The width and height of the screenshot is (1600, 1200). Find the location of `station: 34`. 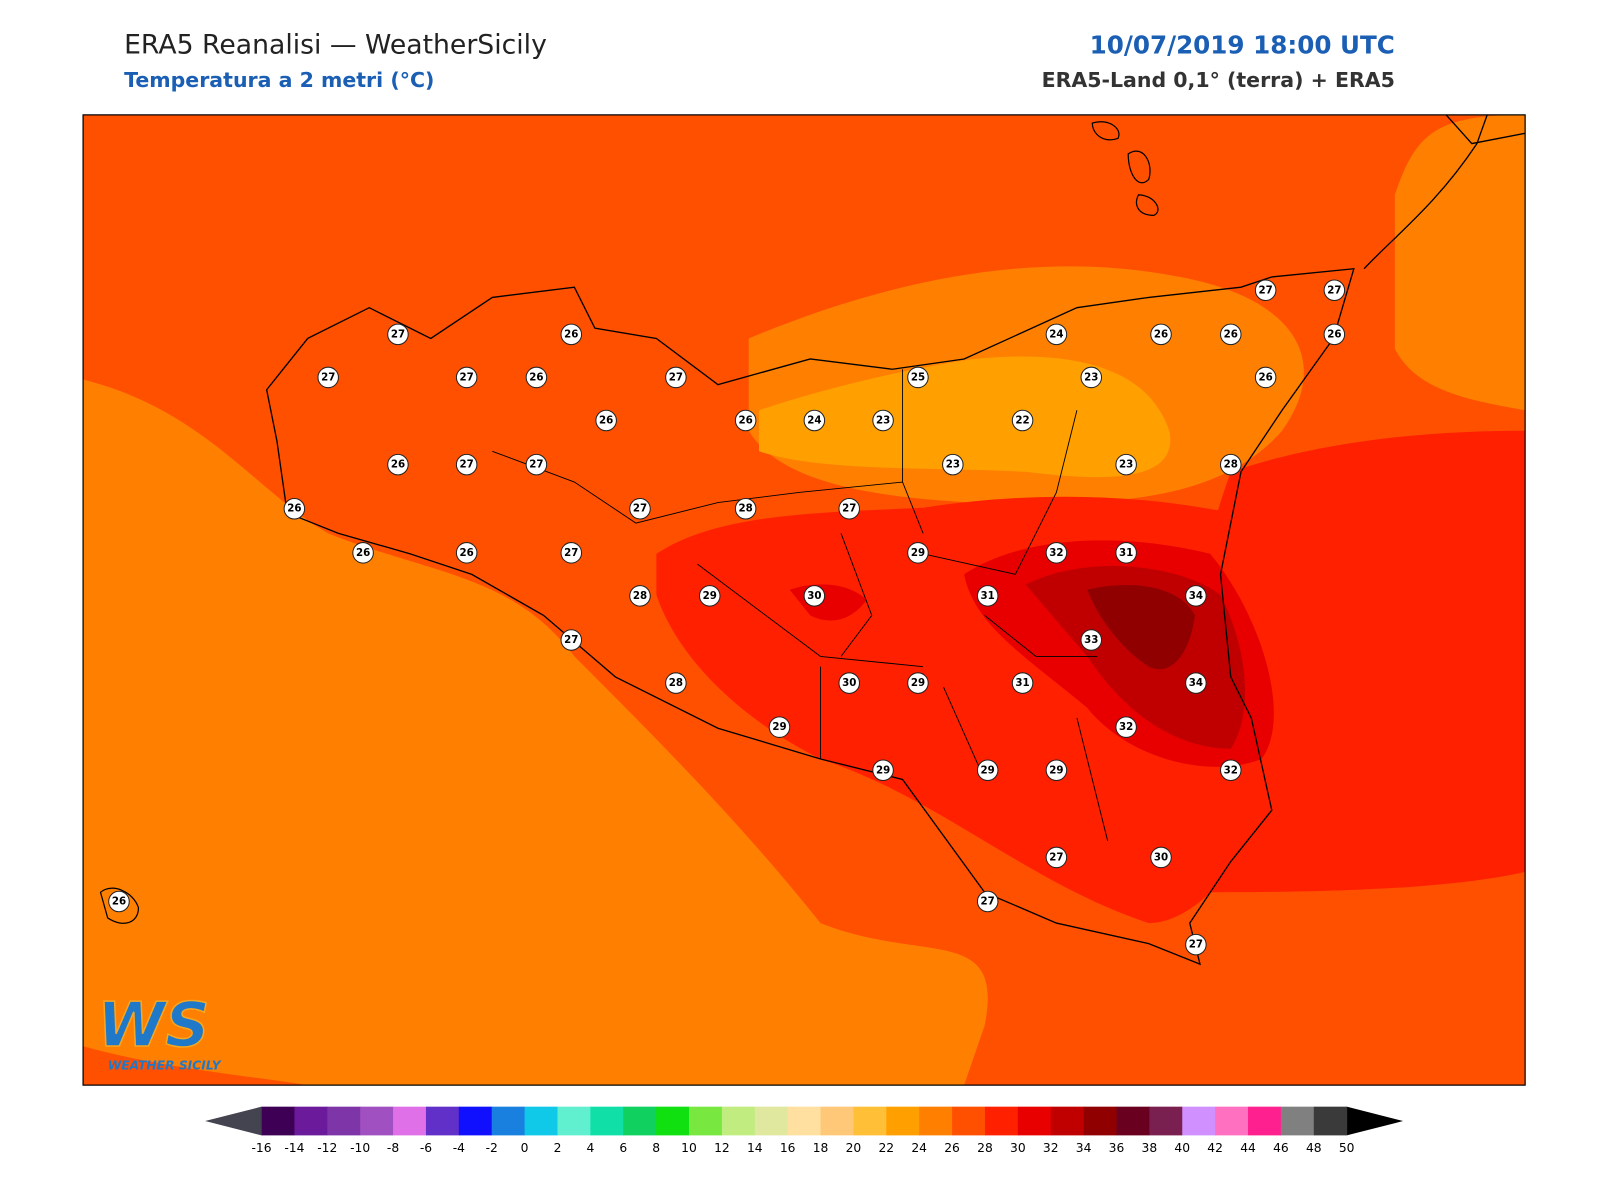

station: 34 is located at coordinates (1196, 596).